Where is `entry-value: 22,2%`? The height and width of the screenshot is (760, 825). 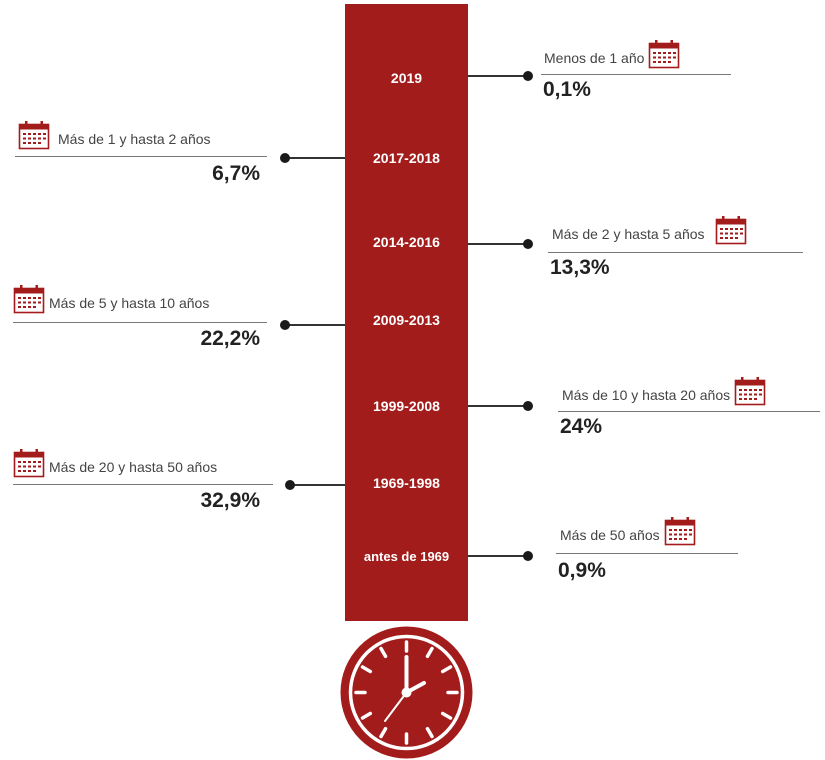 entry-value: 22,2% is located at coordinates (230, 338).